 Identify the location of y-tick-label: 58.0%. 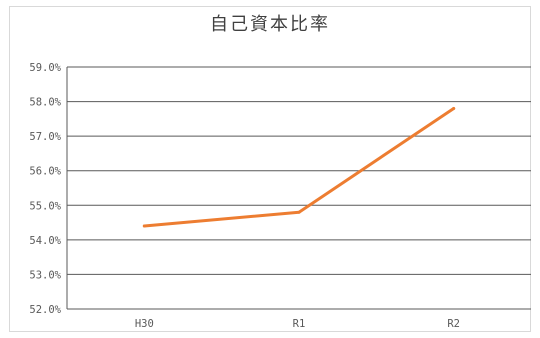
(45, 103).